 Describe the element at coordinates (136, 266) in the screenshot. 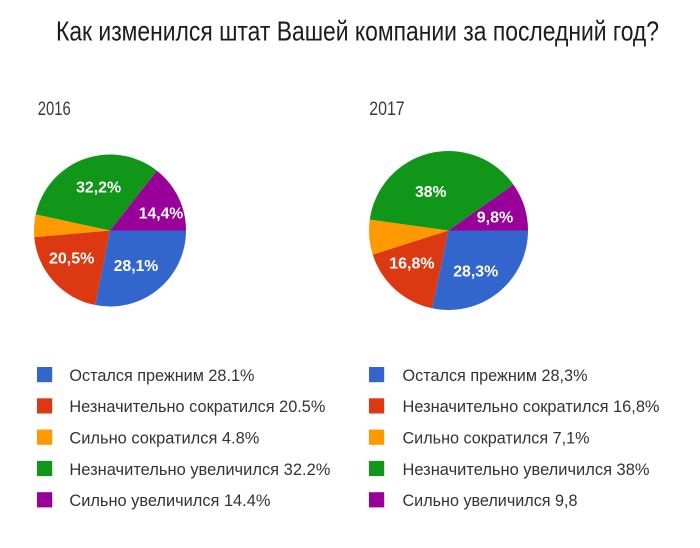

I see `svg-text: 28,1%` at that location.